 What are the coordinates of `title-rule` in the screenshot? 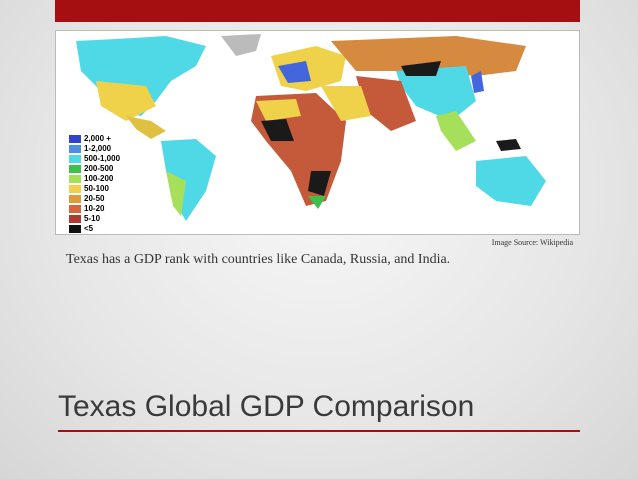 It's located at (319, 431).